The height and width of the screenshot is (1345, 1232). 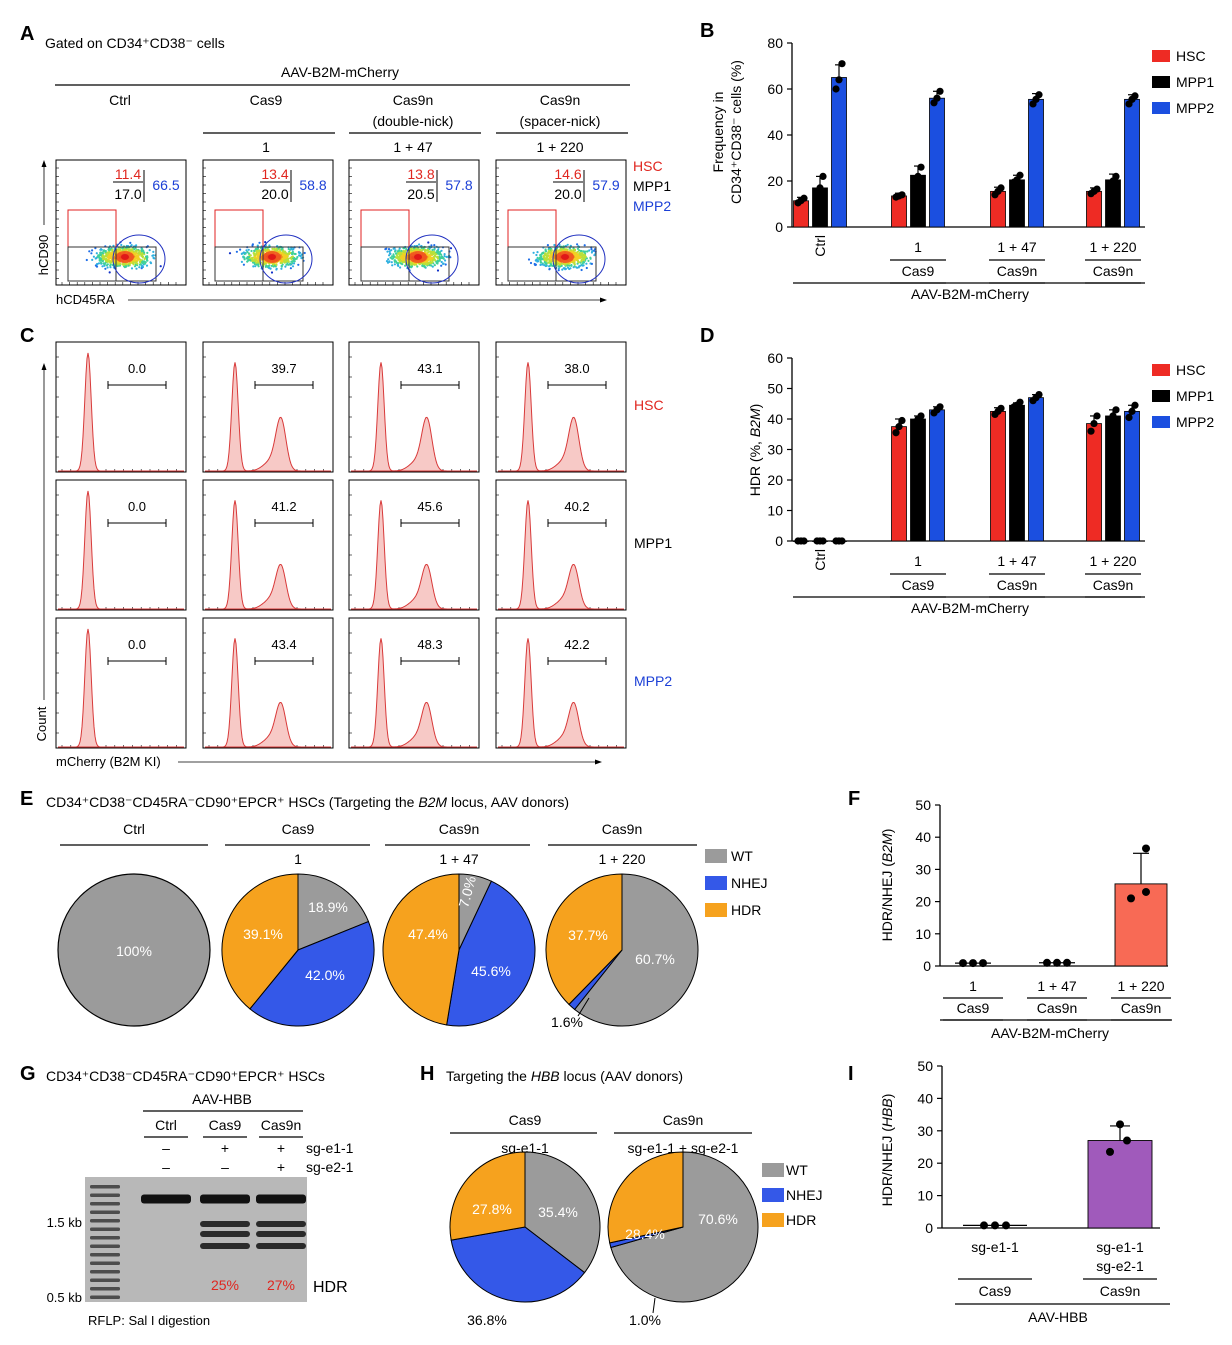 I want to click on gel-band, so click(x=225, y=1224).